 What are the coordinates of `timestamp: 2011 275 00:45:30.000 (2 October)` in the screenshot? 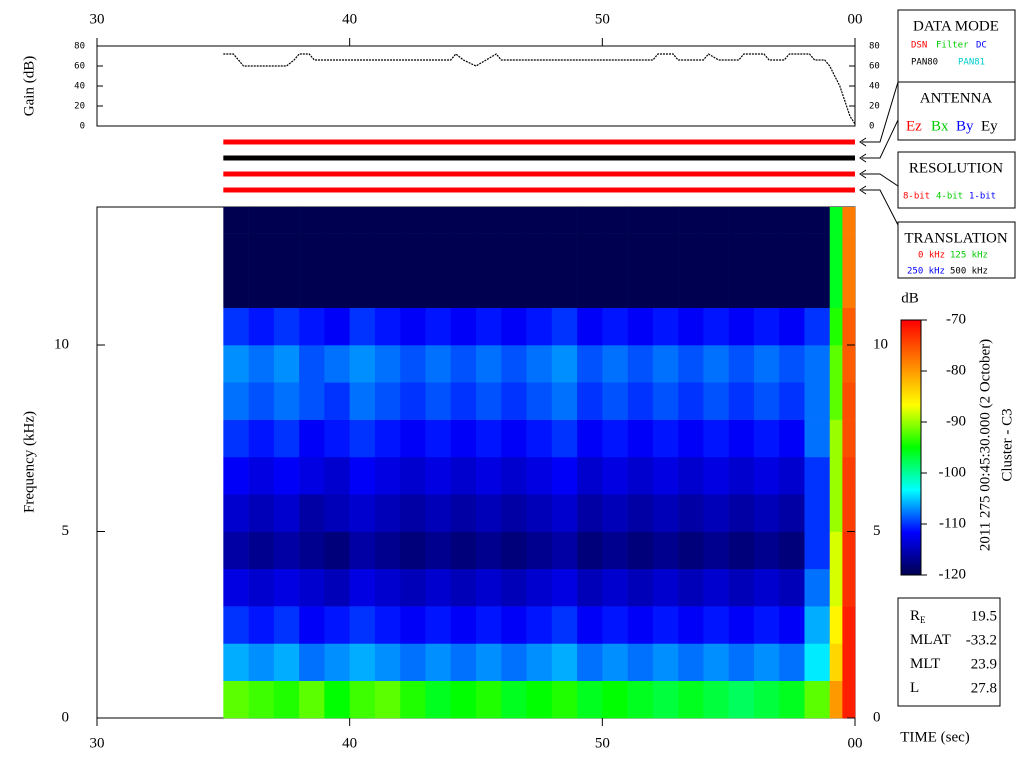 It's located at (985, 445).